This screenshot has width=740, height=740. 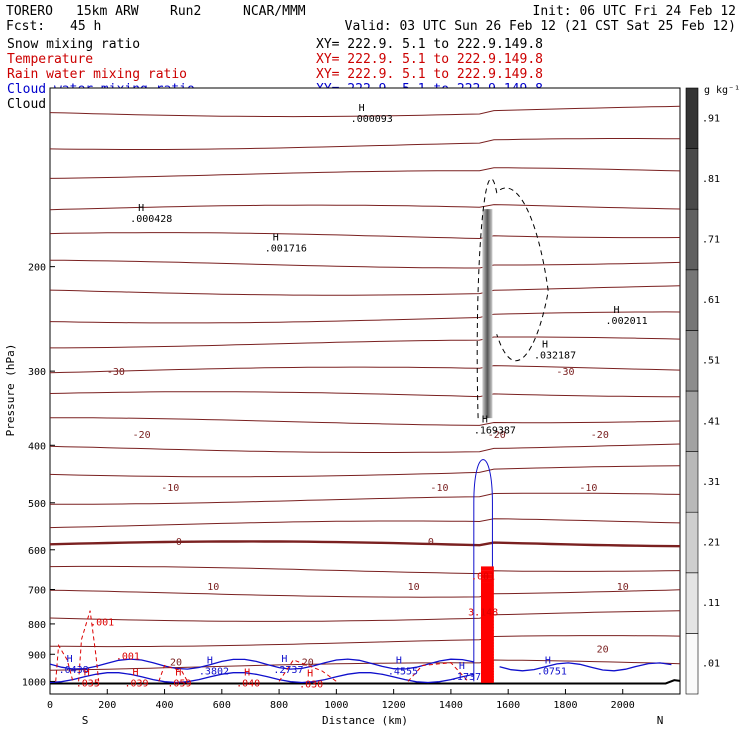 I want to click on legend-field-name: Snow mixing ratio, so click(x=73, y=44).